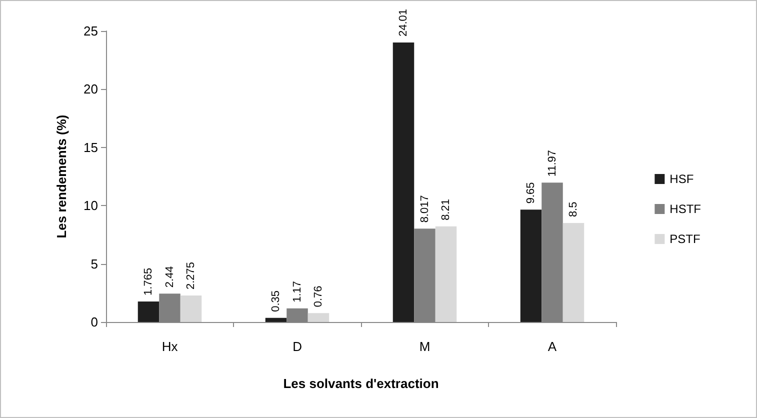 The image size is (757, 418). I want to click on y-tick-label: 25, so click(91, 31).